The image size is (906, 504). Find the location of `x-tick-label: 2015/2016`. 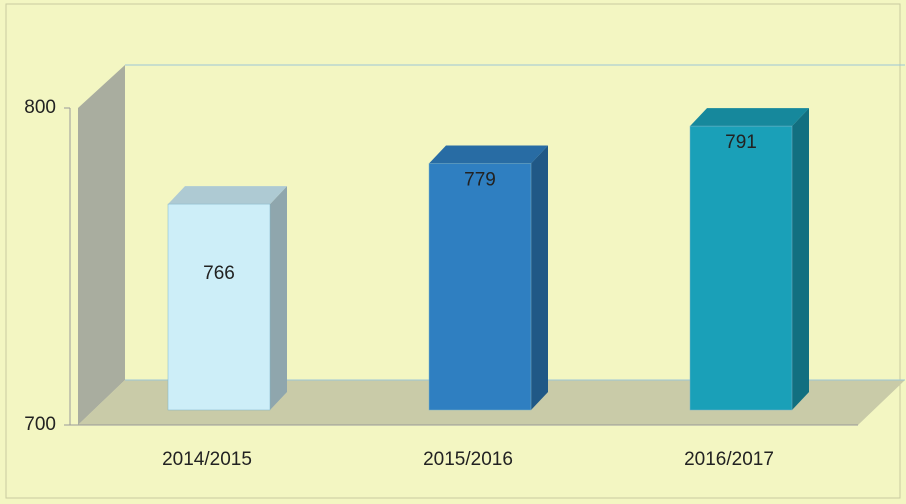

x-tick-label: 2015/2016 is located at coordinates (468, 459).